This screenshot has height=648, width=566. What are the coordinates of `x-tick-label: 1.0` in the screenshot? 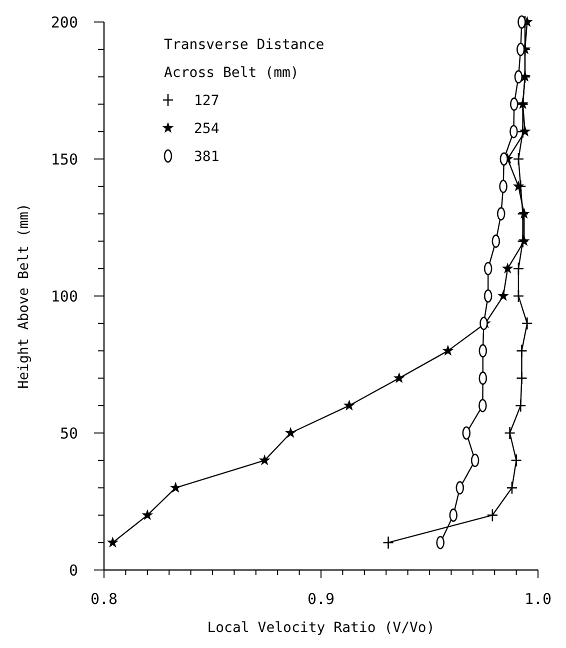 It's located at (538, 599).